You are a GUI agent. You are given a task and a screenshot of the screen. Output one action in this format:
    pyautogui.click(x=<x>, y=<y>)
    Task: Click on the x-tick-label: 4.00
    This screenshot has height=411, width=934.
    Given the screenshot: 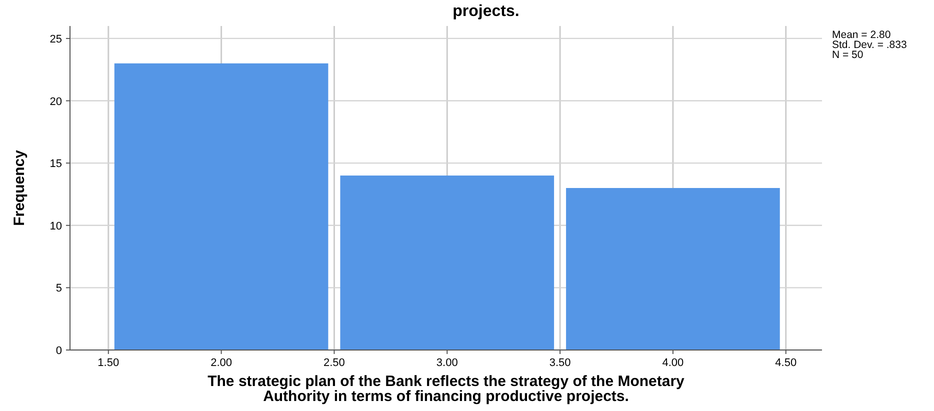 What is the action you would take?
    pyautogui.click(x=673, y=363)
    